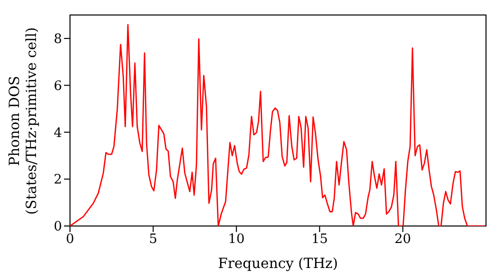 Image resolution: width=500 pixels, height=280 pixels. What do you see at coordinates (58, 86) in the screenshot?
I see `y-tick-label: 6` at bounding box center [58, 86].